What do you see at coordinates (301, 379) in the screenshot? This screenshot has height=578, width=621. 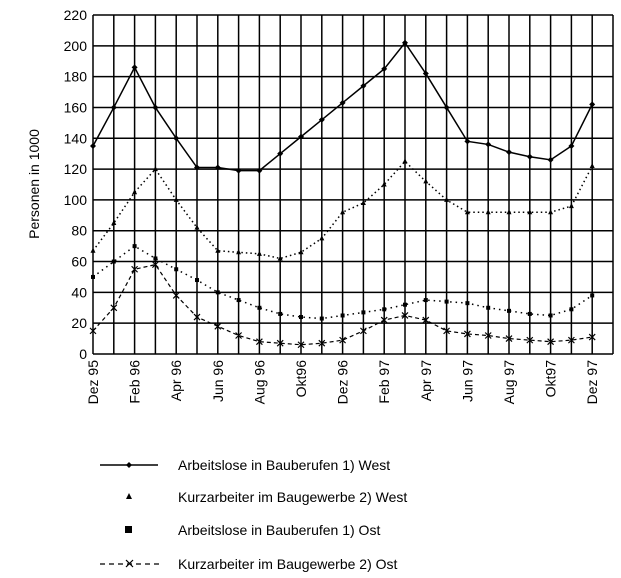 I see `x-tick-label: Okt96` at bounding box center [301, 379].